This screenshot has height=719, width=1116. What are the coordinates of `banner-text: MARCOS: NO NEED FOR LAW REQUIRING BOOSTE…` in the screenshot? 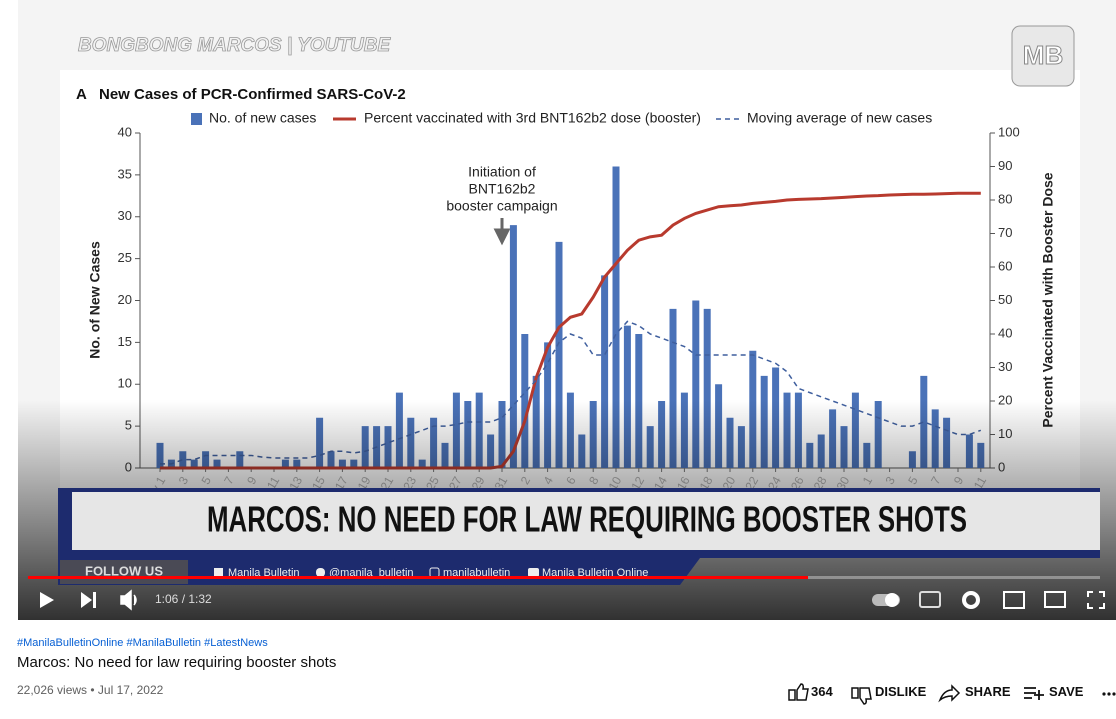 It's located at (587, 519).